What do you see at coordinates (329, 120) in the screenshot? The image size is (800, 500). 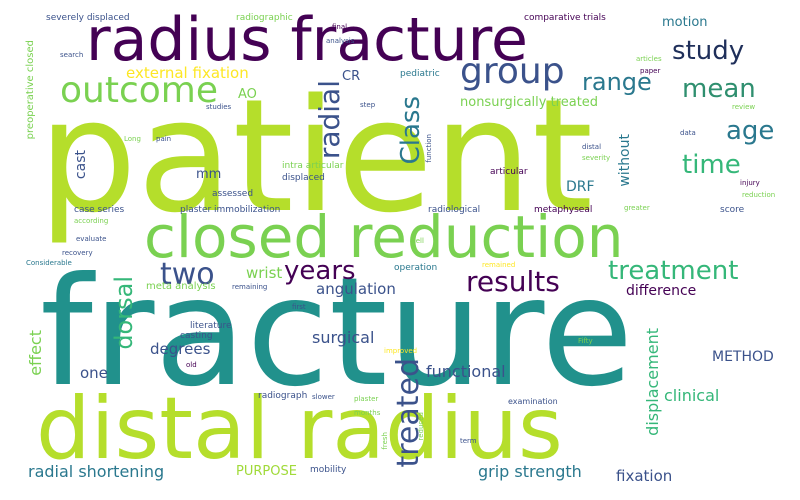 I see `word-radial: radial` at bounding box center [329, 120].